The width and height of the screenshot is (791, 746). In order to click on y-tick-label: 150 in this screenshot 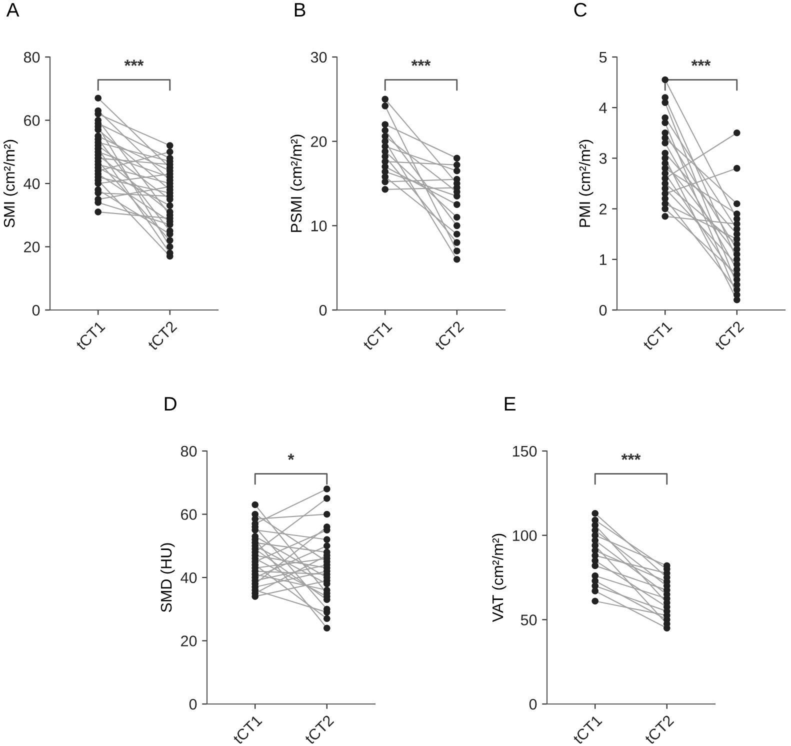, I will do `click(524, 451)`.